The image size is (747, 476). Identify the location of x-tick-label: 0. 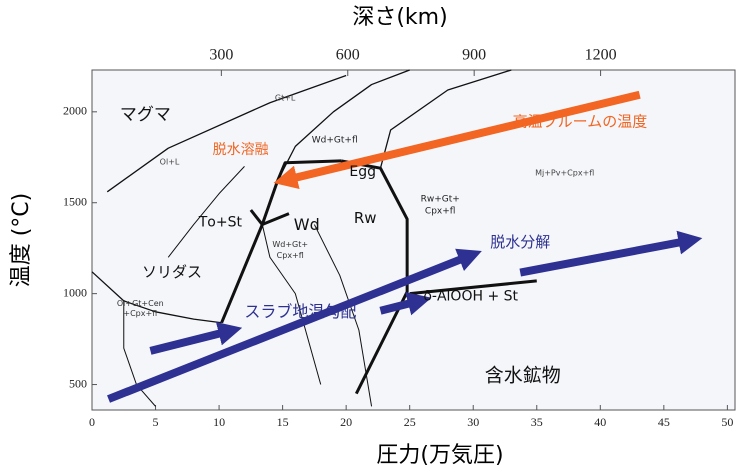
(92, 422).